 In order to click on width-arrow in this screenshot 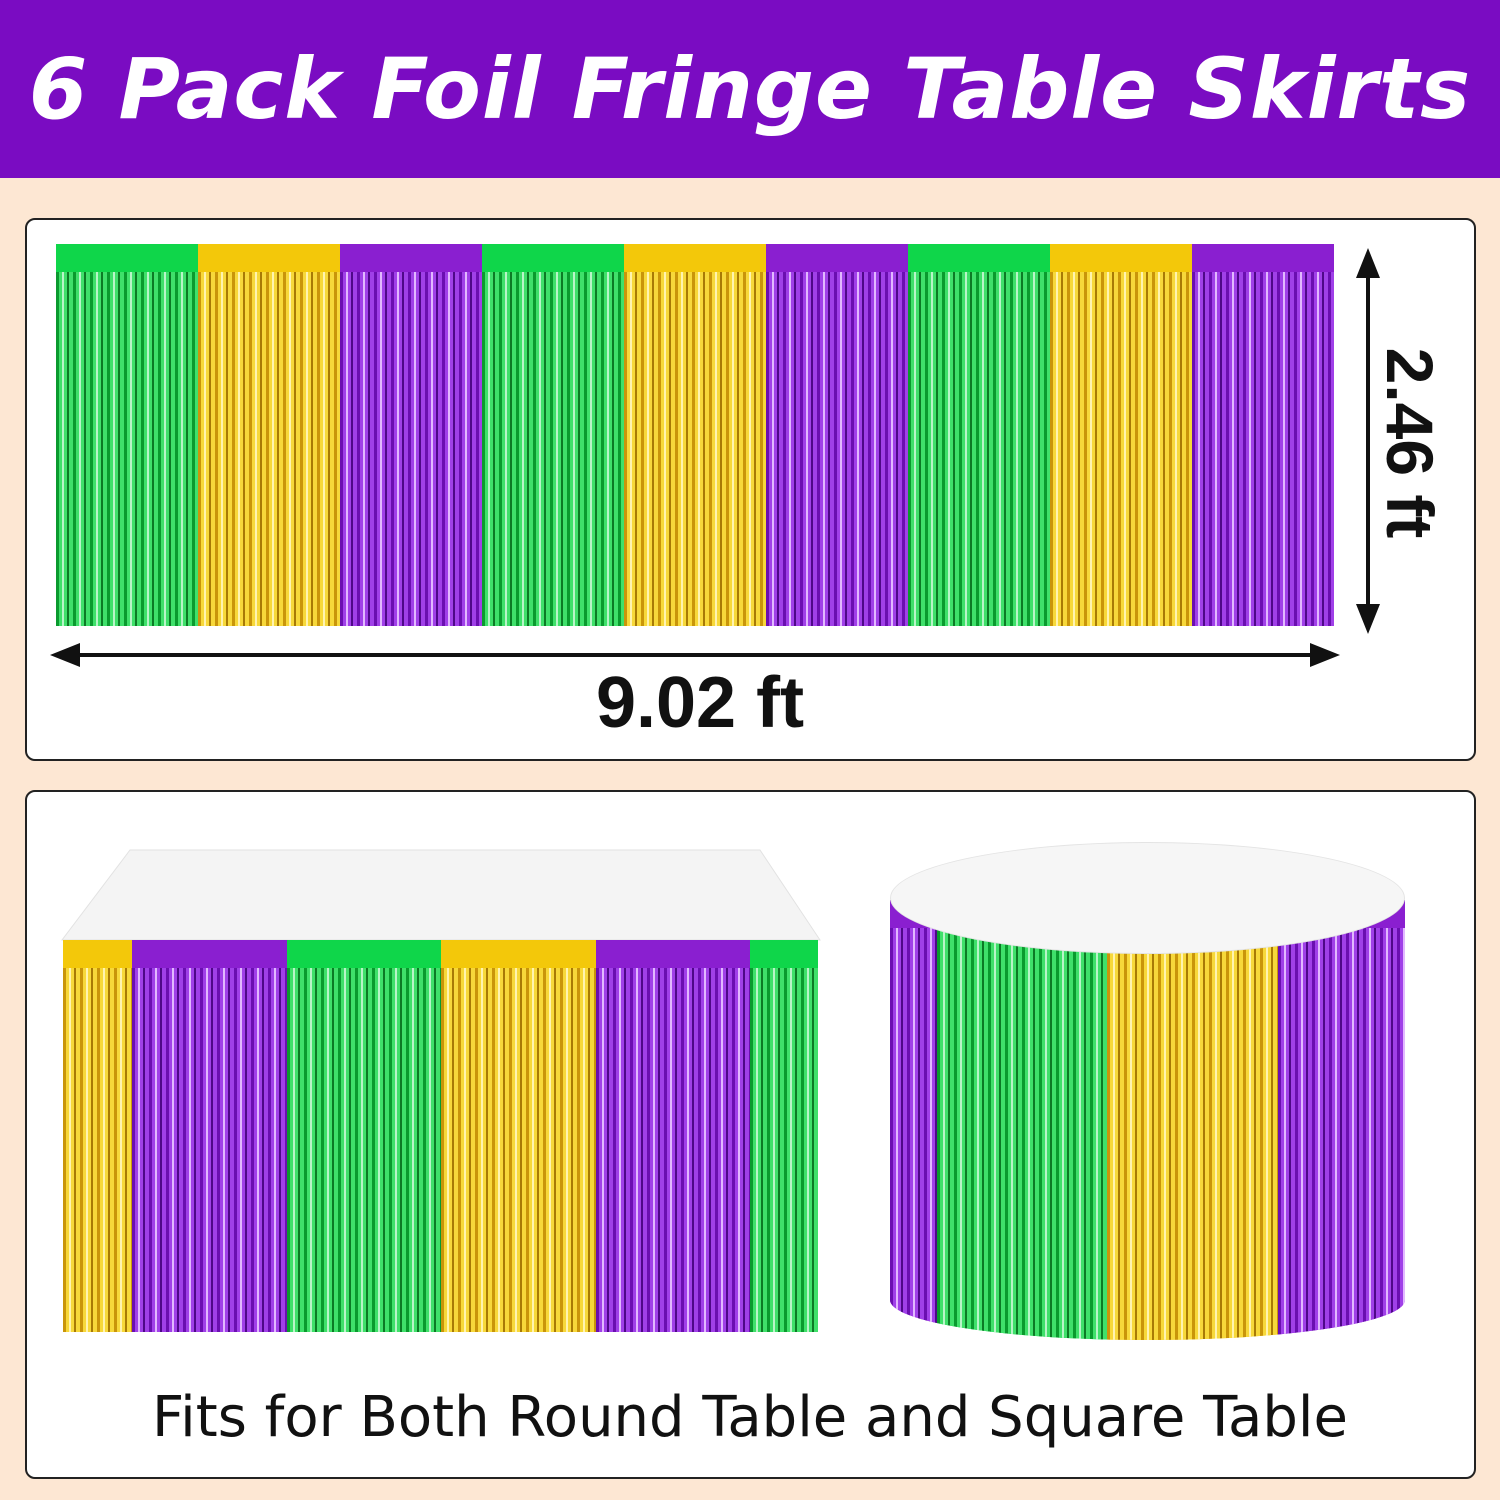, I will do `click(693, 655)`.